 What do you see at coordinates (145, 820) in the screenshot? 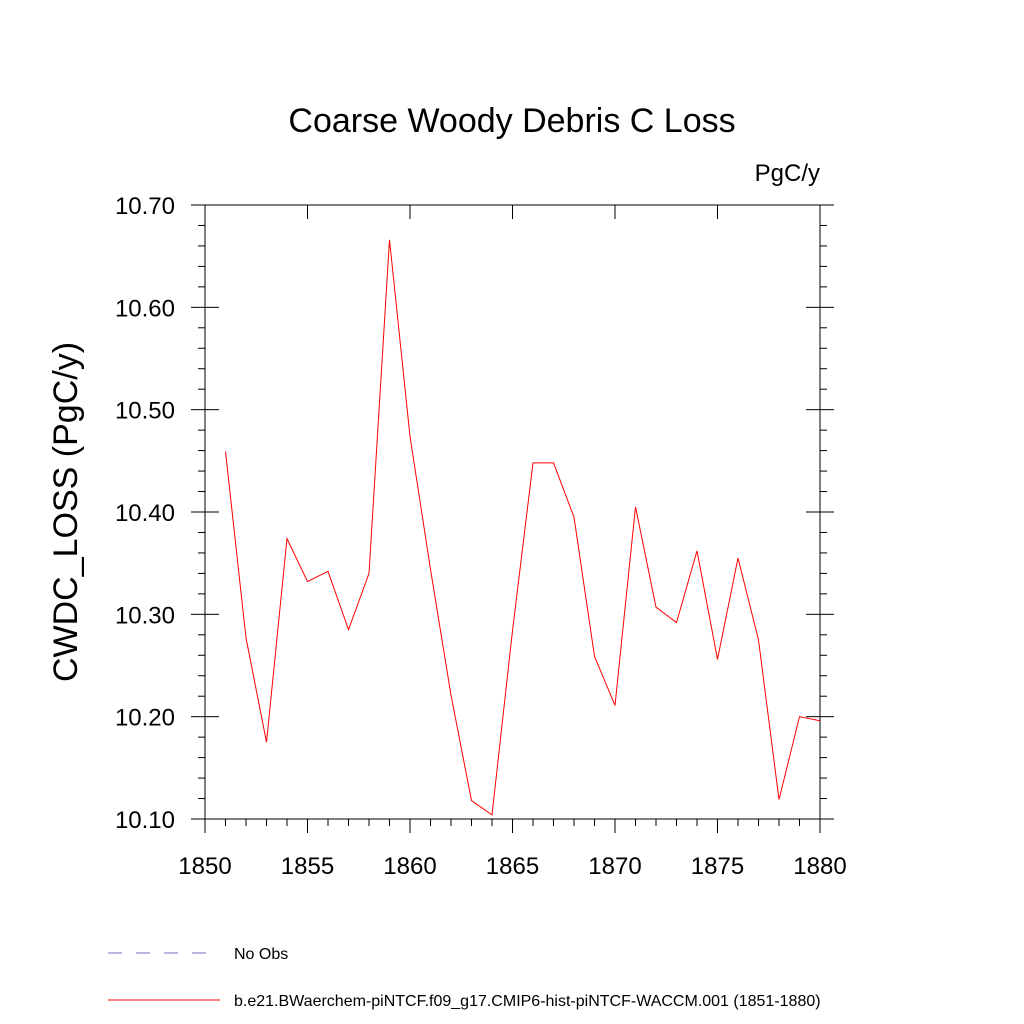
I see `y-tick-label: 10.10` at bounding box center [145, 820].